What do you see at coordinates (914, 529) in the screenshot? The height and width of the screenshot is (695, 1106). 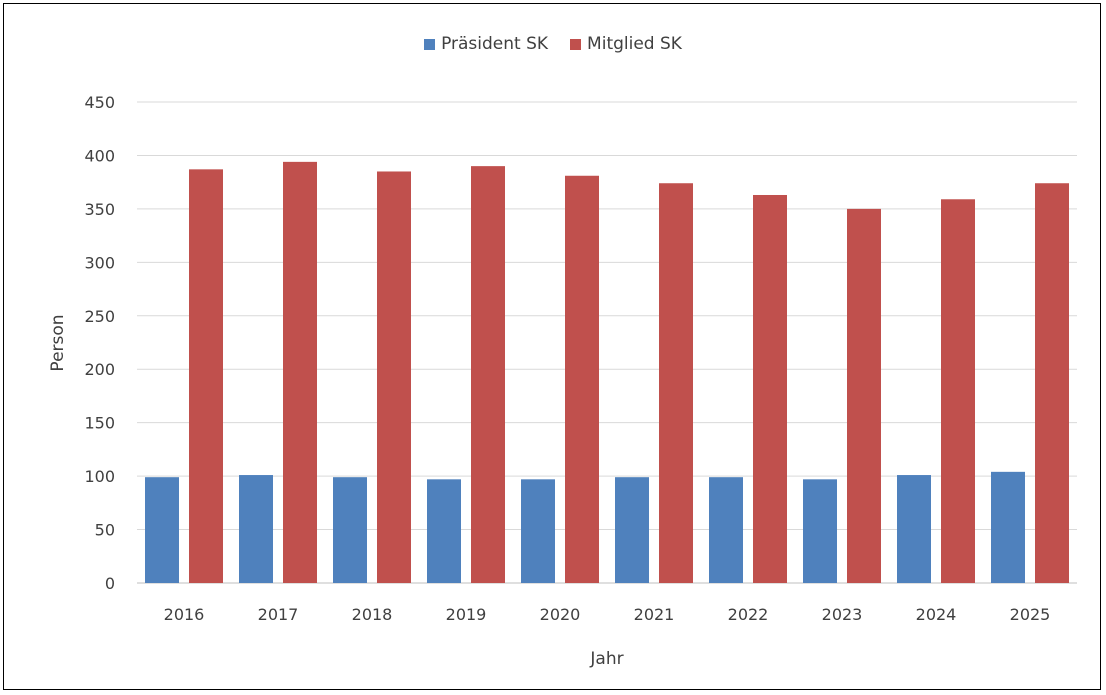 I see `bar-praesident-2024` at bounding box center [914, 529].